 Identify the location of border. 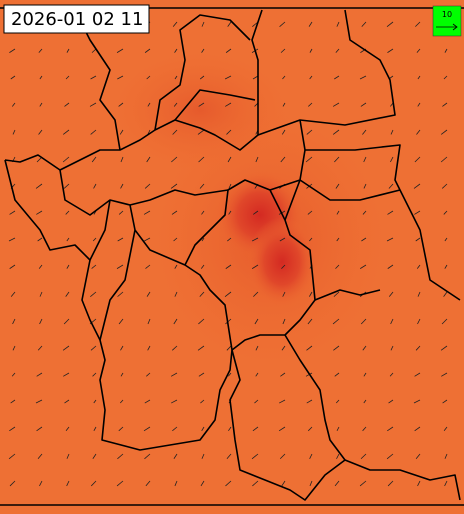
(315, 397).